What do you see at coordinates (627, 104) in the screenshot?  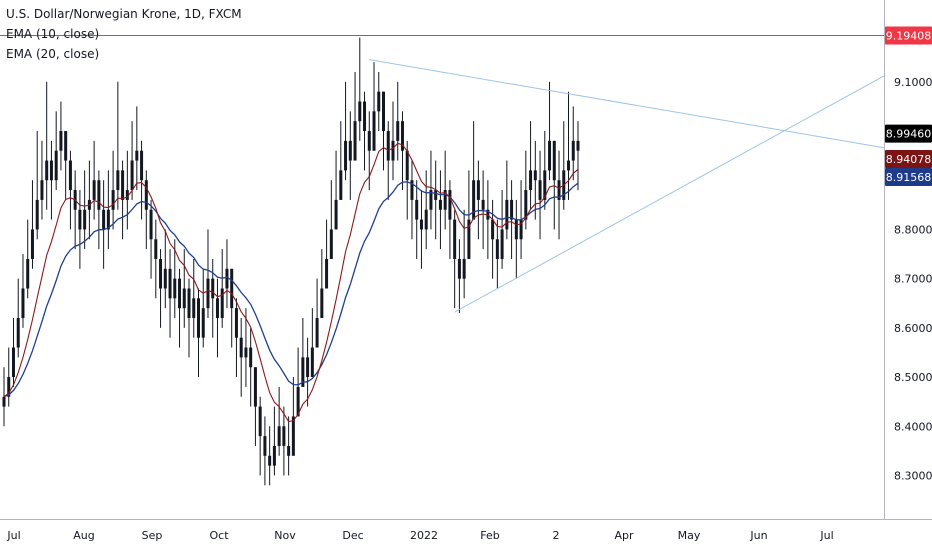 I see `upper-trendline` at bounding box center [627, 104].